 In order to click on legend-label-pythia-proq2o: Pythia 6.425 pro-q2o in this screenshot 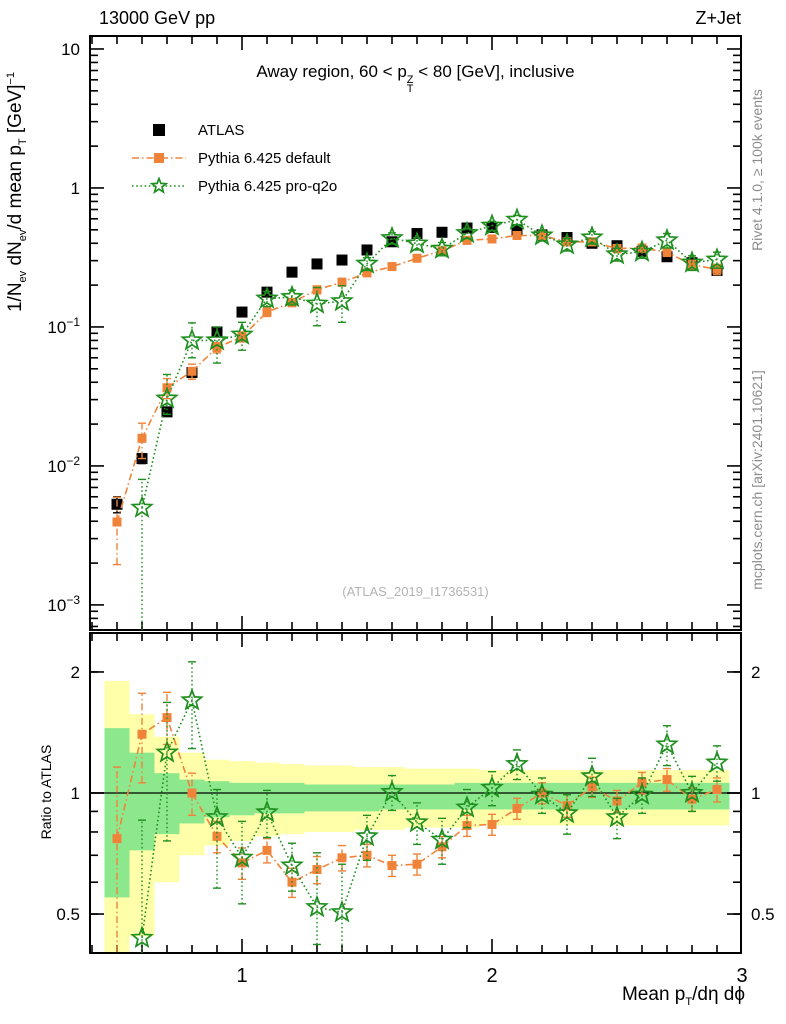, I will do `click(268, 186)`.